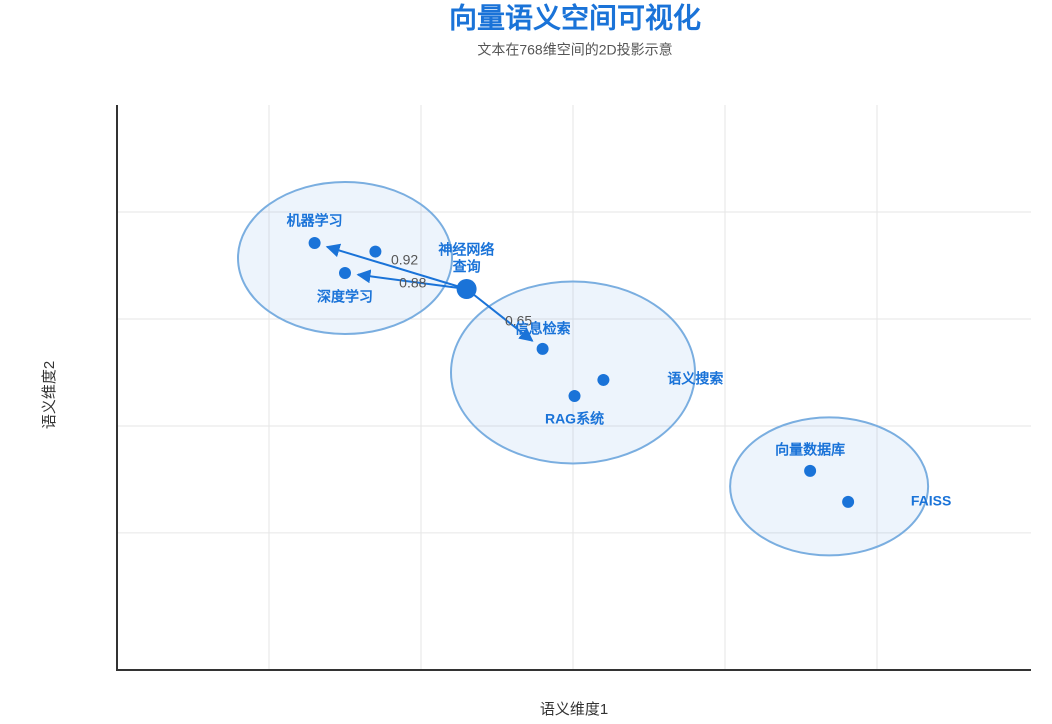 The height and width of the screenshot is (724, 1052). I want to click on point-label: 深度学习, so click(345, 297).